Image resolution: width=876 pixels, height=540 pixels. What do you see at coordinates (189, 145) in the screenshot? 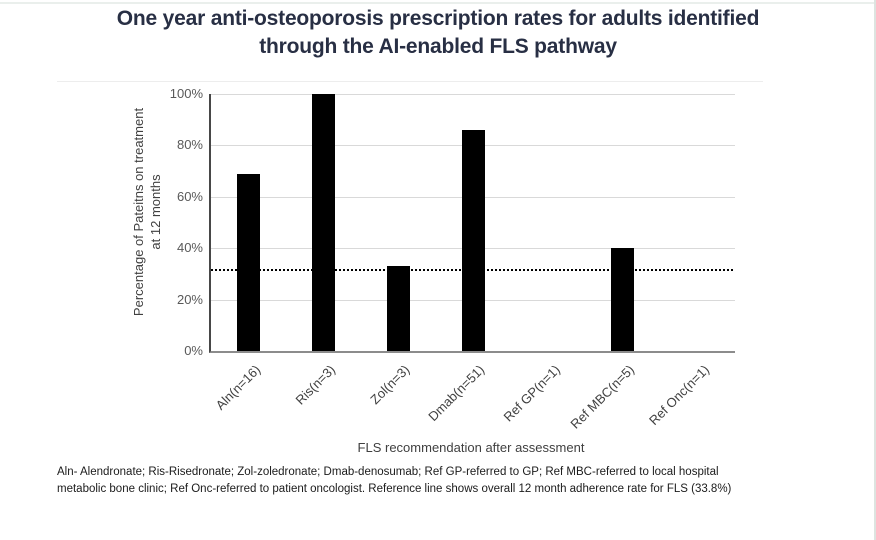
I see `y-tick-label-80: 80%` at bounding box center [189, 145].